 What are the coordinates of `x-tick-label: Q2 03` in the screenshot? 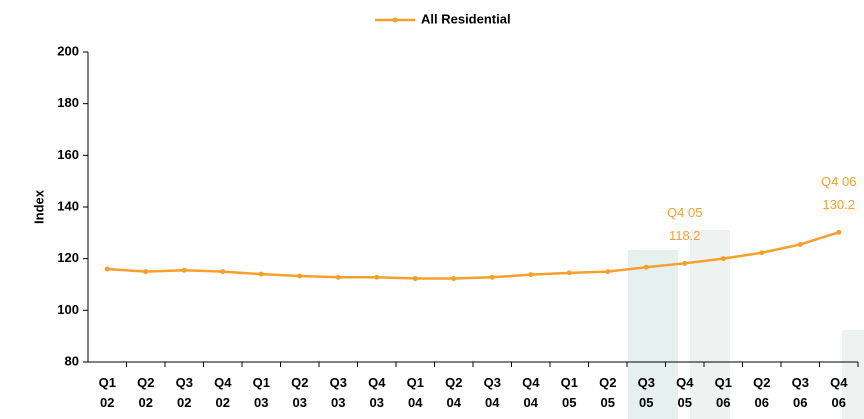 It's located at (300, 392).